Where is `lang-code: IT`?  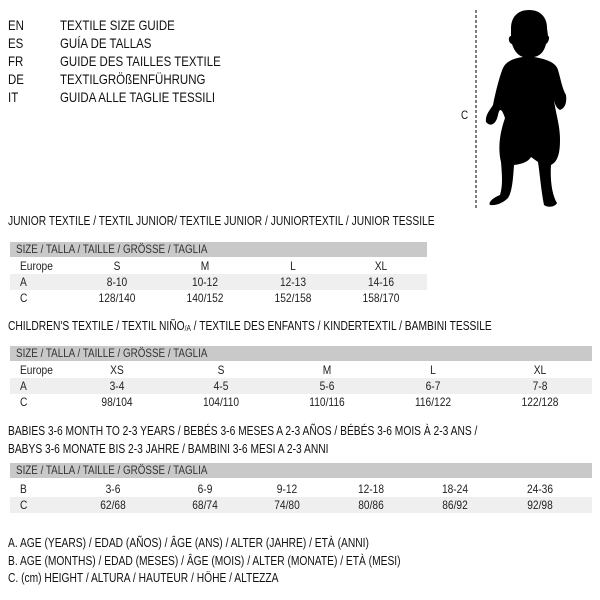 lang-code: IT is located at coordinates (13, 97).